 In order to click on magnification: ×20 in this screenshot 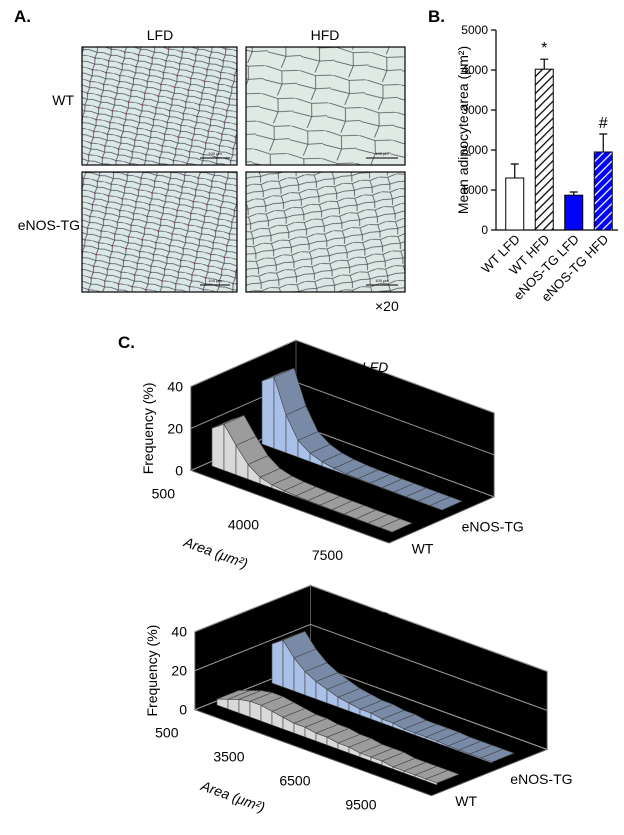, I will do `click(387, 306)`.